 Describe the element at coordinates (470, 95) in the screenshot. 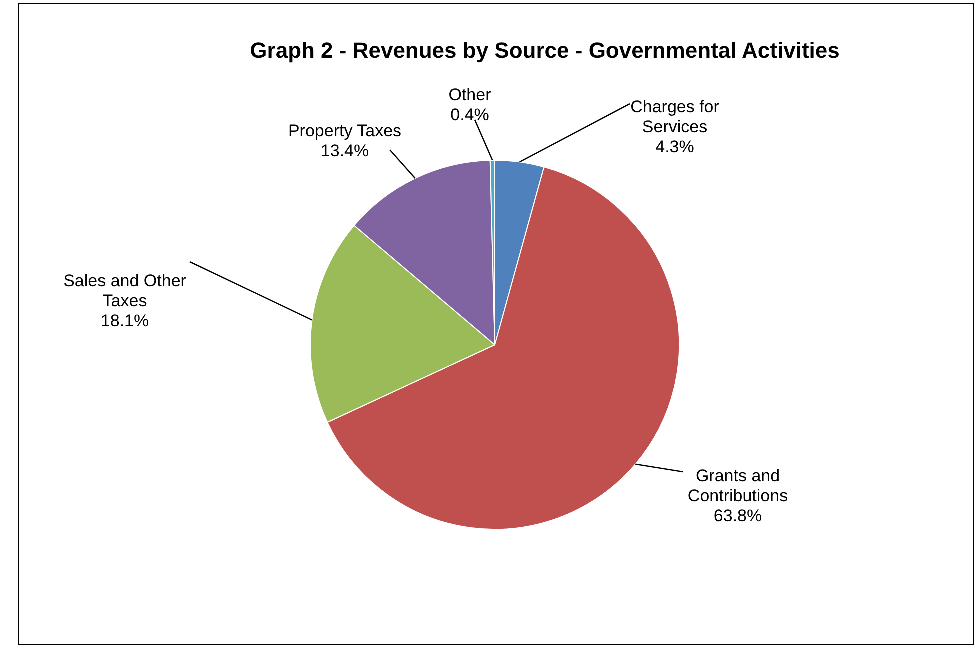

I see `slice-label: Other` at that location.